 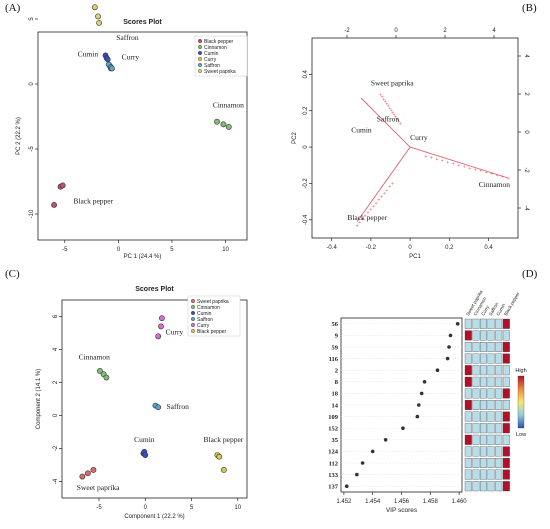 What do you see at coordinates (56, 481) in the screenshot?
I see `panel-c-ytick-label: -4` at bounding box center [56, 481].